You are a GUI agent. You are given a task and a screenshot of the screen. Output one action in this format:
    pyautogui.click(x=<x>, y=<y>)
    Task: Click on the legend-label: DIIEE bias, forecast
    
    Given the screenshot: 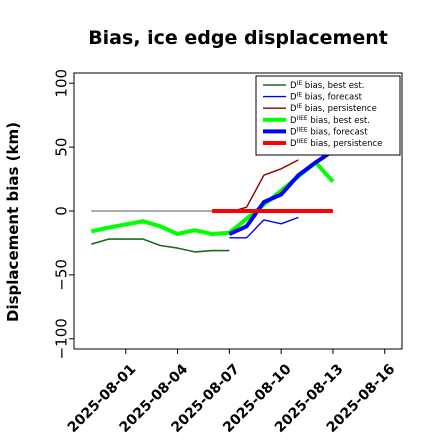 What is the action you would take?
    pyautogui.click(x=329, y=131)
    